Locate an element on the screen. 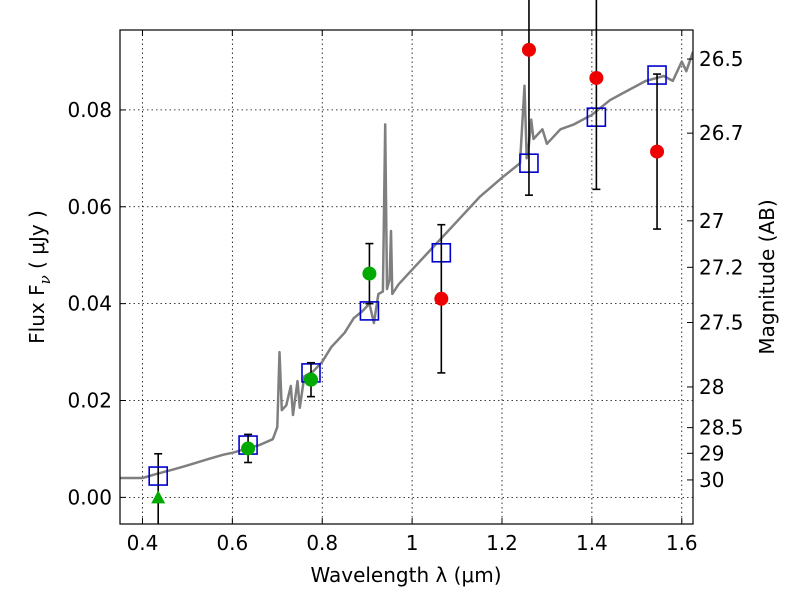 The height and width of the screenshot is (600, 800). y2-tick-label: 30 is located at coordinates (711, 480).